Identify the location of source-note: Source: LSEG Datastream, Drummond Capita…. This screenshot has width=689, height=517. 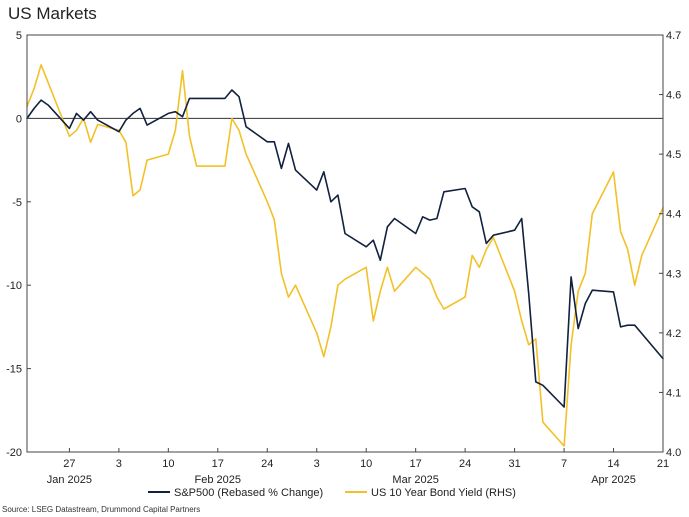
(101, 509).